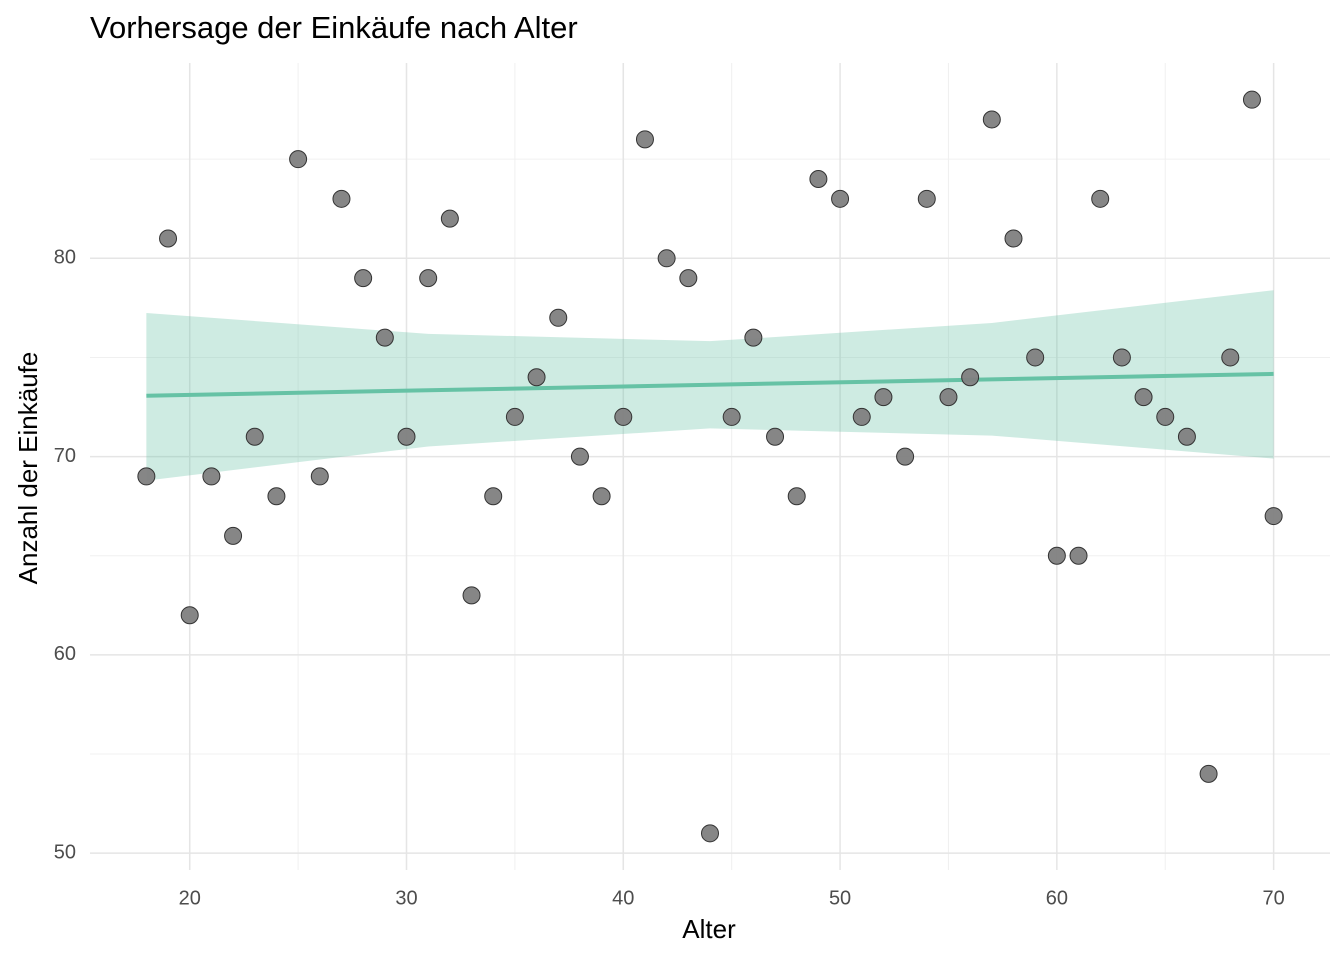 Image resolution: width=1344 pixels, height=960 pixels. What do you see at coordinates (709, 929) in the screenshot?
I see `x-axis-label: Alter` at bounding box center [709, 929].